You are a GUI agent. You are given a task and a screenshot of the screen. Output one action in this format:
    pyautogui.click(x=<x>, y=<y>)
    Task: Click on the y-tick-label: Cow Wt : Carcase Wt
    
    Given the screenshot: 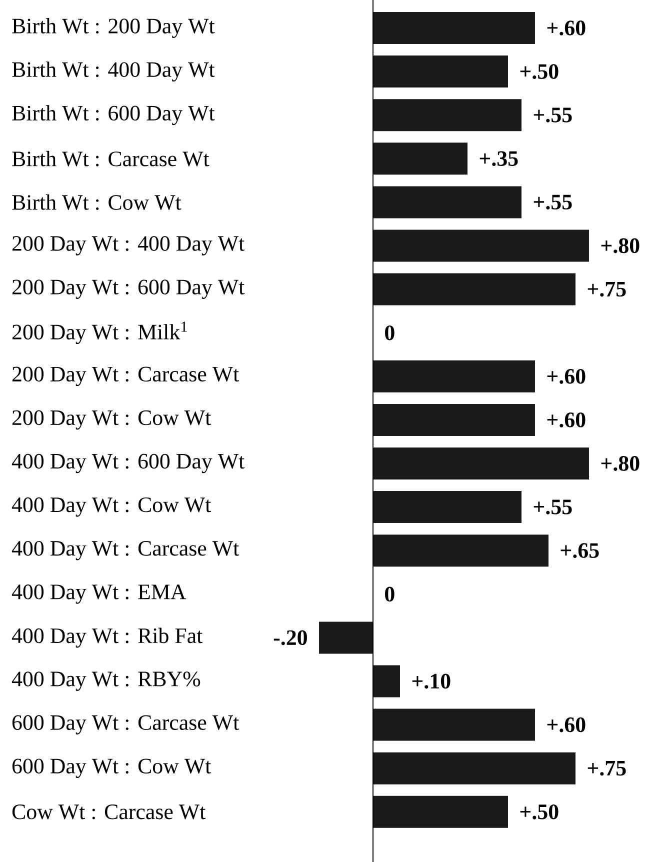 What is the action you would take?
    pyautogui.click(x=109, y=812)
    